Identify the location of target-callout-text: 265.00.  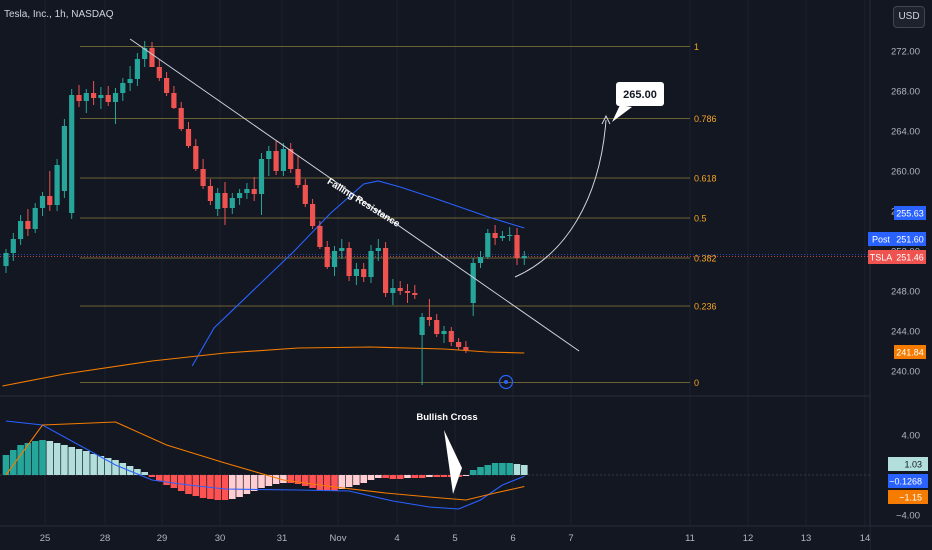
(640, 95).